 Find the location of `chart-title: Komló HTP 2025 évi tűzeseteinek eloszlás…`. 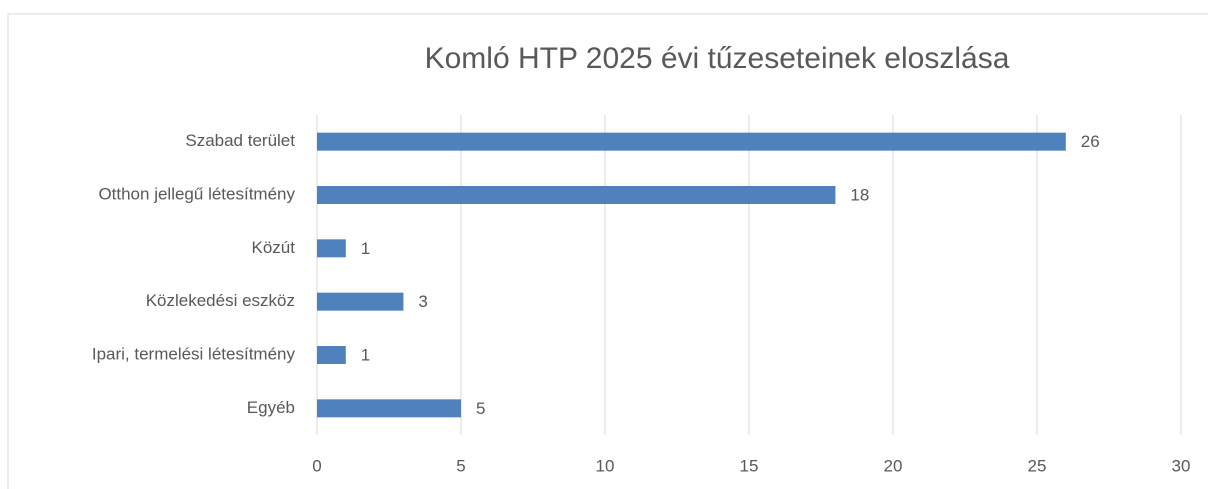

chart-title: Komló HTP 2025 évi tűzeseteinek eloszlás… is located at coordinates (717, 58).